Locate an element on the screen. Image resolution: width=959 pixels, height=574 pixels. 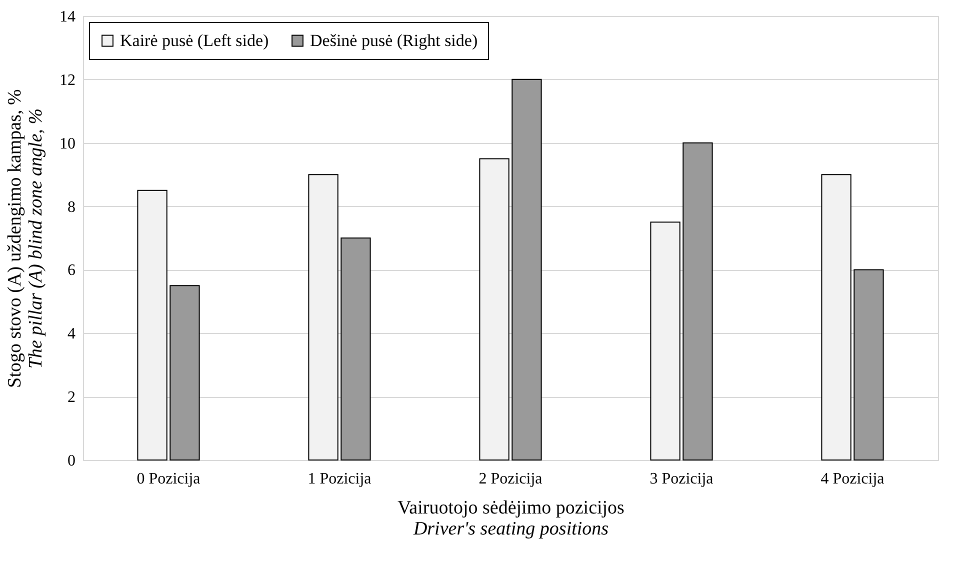
x-axis-title: Vairuotojo sėdėjimo pozicijos Driver's seating positions is located at coordinates (511, 519).